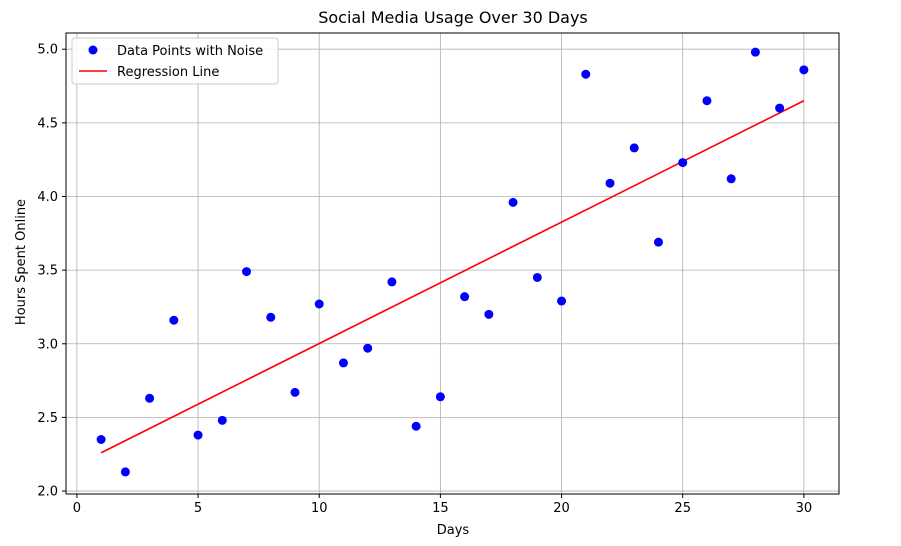  What do you see at coordinates (682, 508) in the screenshot?
I see `x-tick-label: 25` at bounding box center [682, 508].